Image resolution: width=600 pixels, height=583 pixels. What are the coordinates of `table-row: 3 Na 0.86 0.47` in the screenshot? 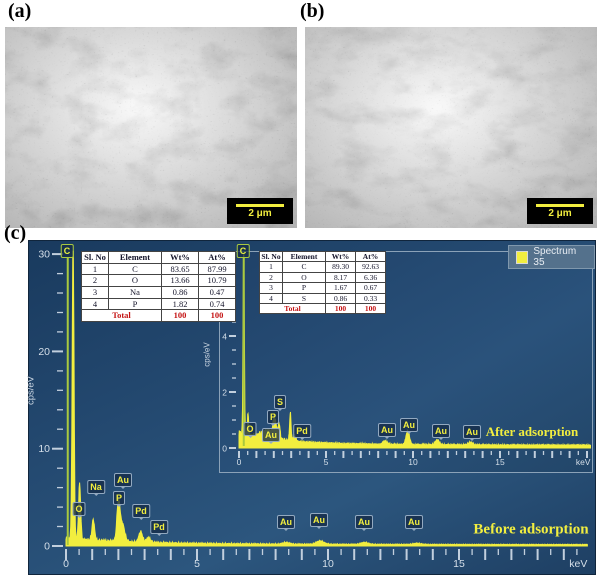 It's located at (158, 292).